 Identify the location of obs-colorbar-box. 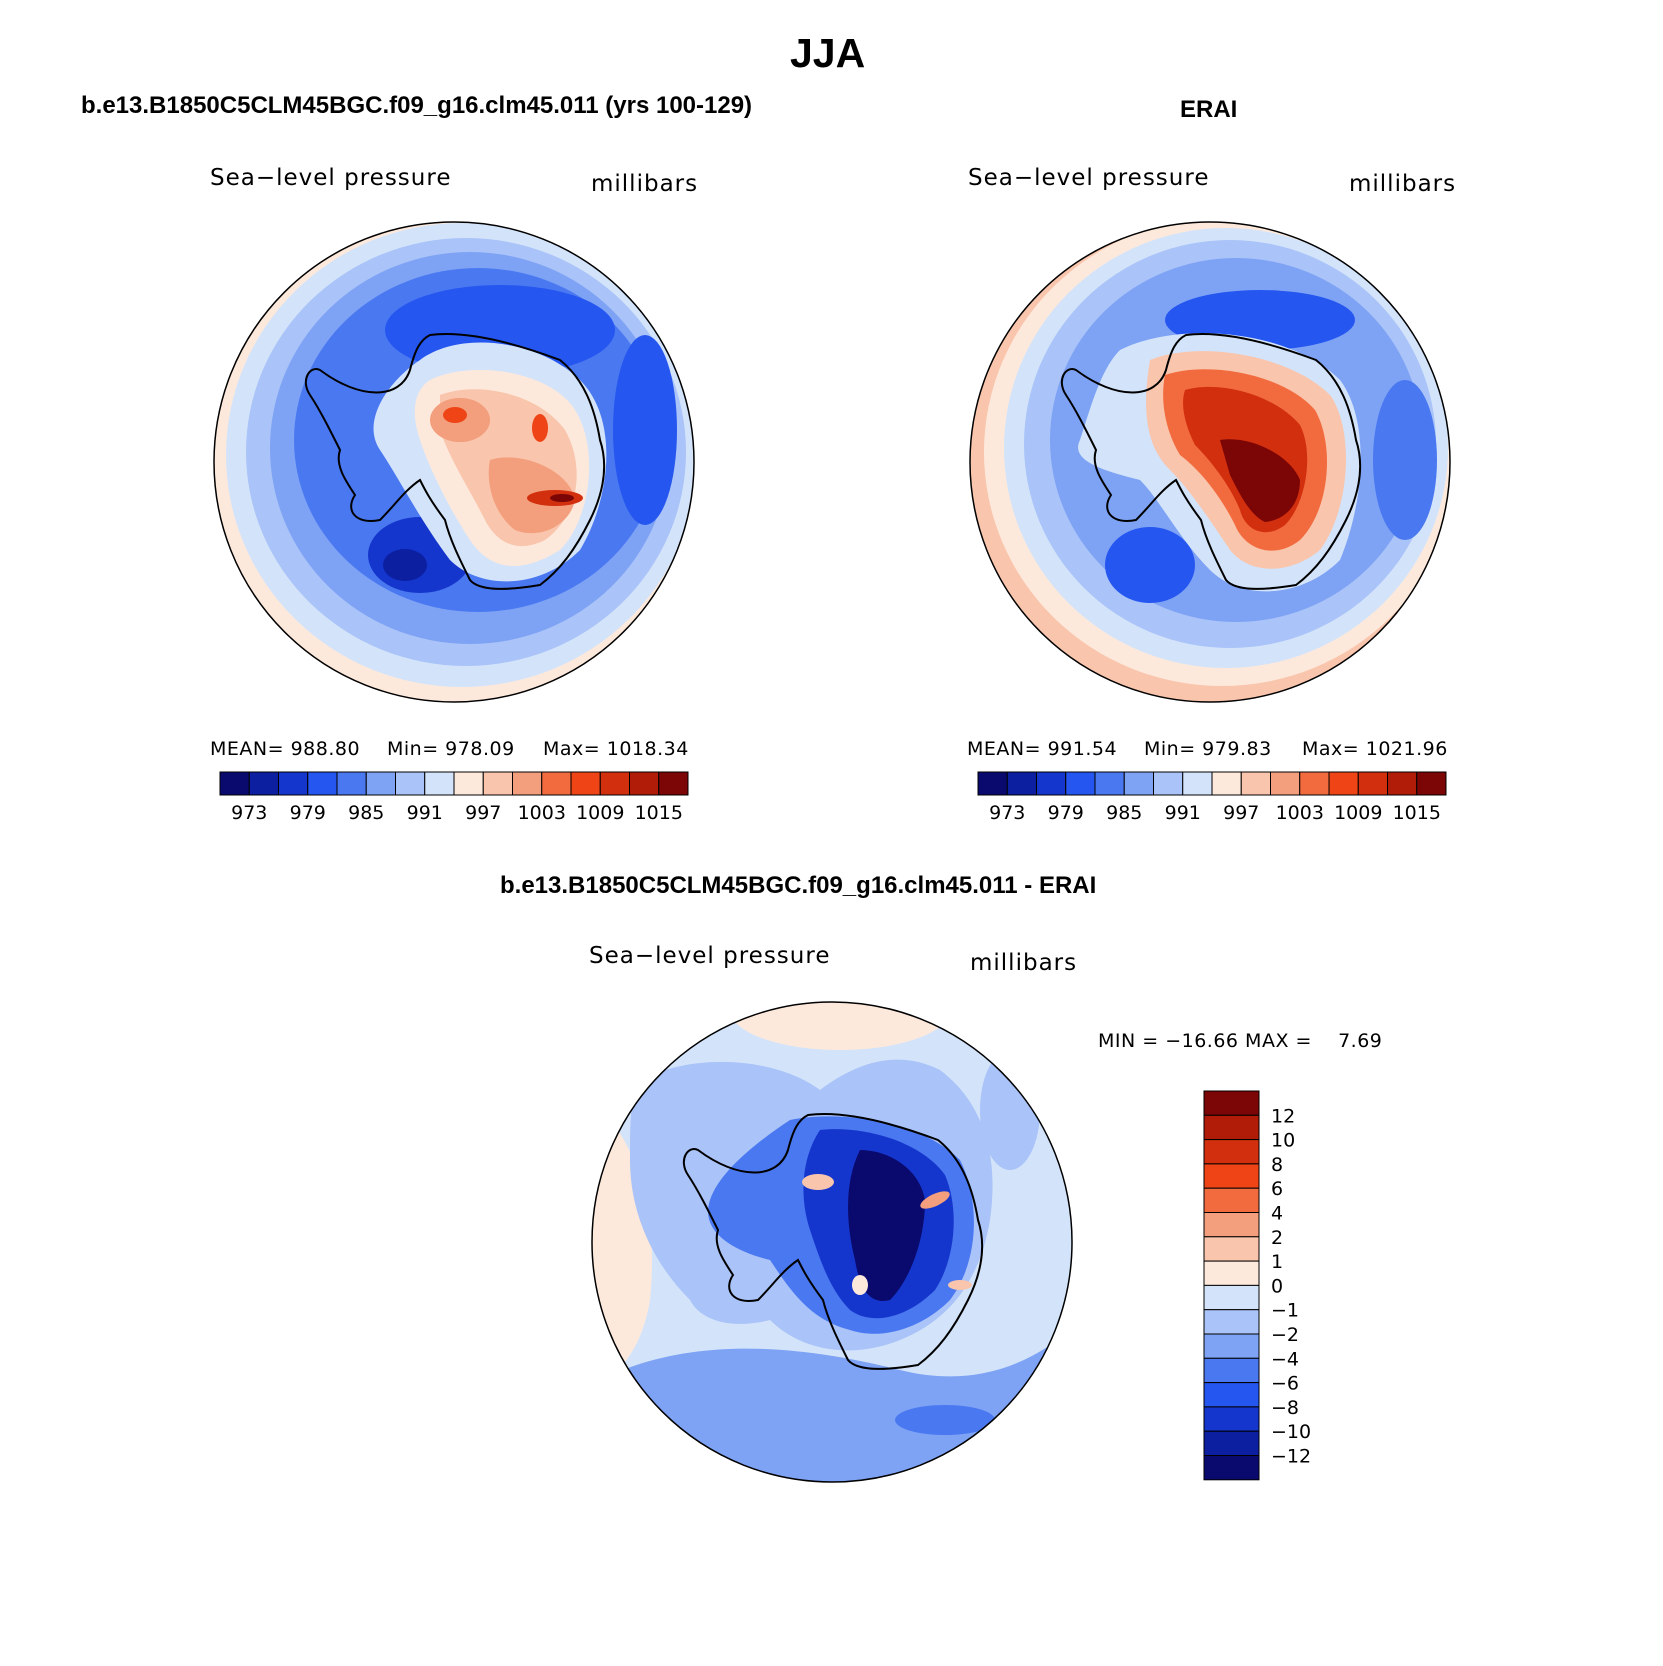
(1431, 783).